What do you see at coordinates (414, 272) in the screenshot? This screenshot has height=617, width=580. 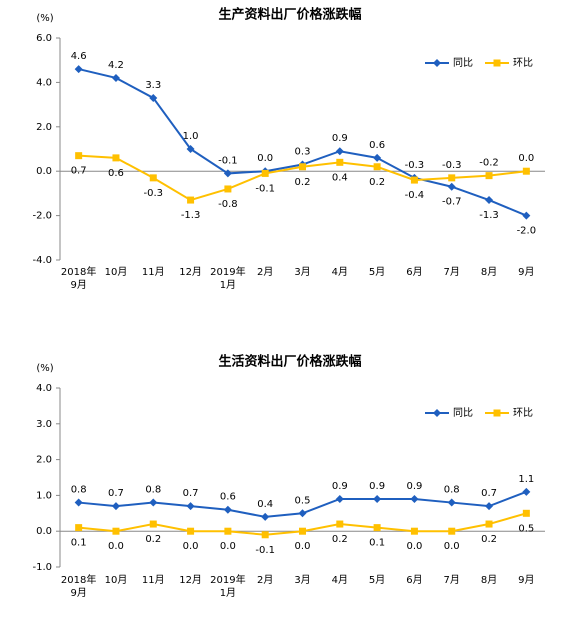 I see `x-tick-label: 6月` at bounding box center [414, 272].